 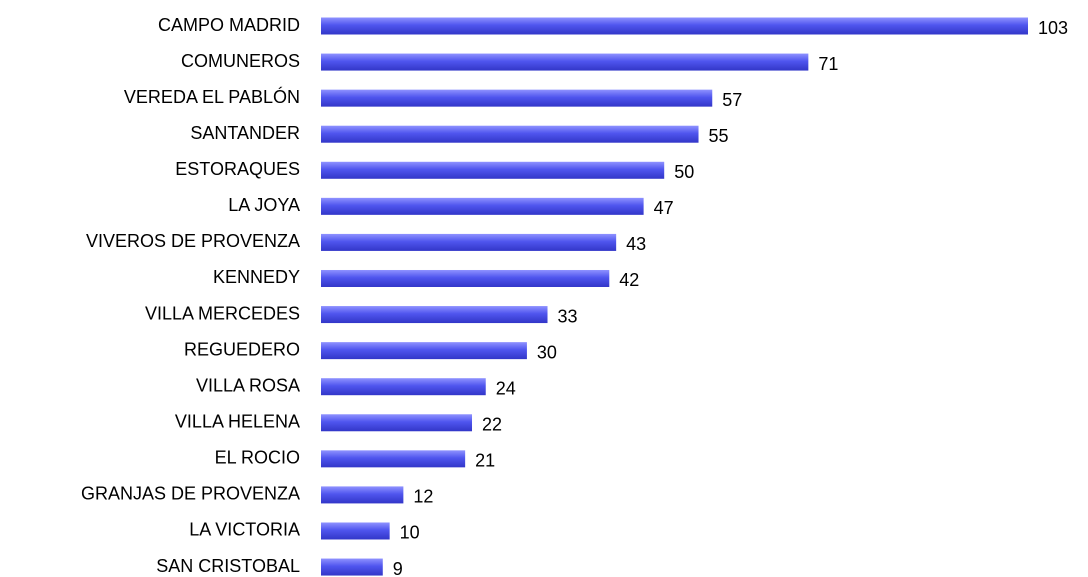 I want to click on category-label: SAN CRISTOBAL, so click(x=228, y=566).